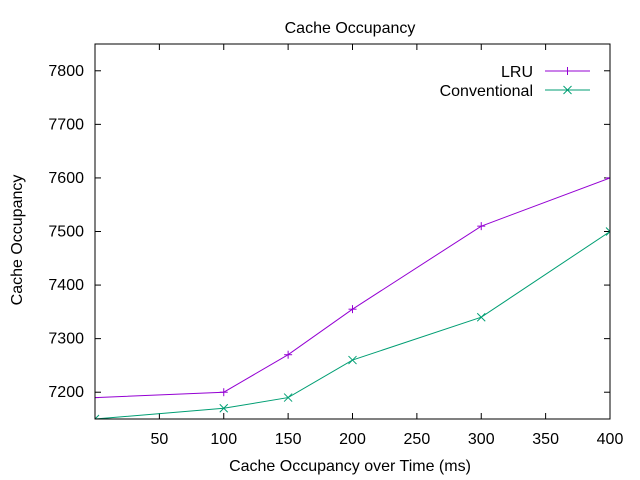 The image size is (640, 480). What do you see at coordinates (288, 439) in the screenshot?
I see `x-tick-label: 150` at bounding box center [288, 439].